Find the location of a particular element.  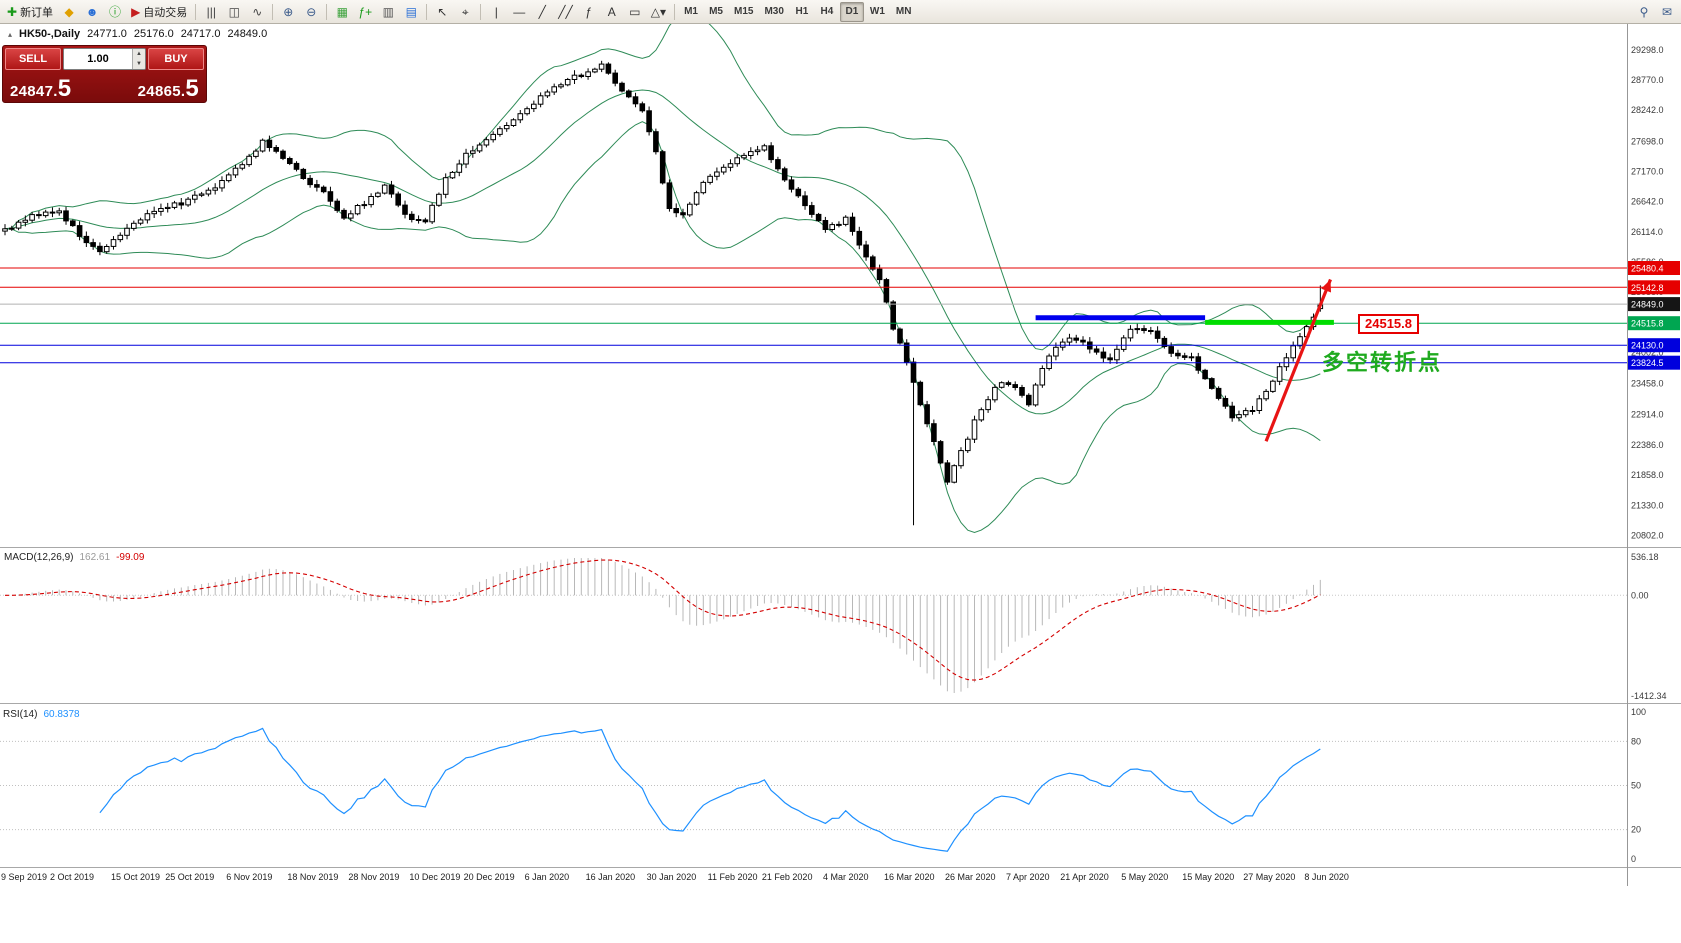

new-order-button: ✚ 新订单 is located at coordinates (30, 12).